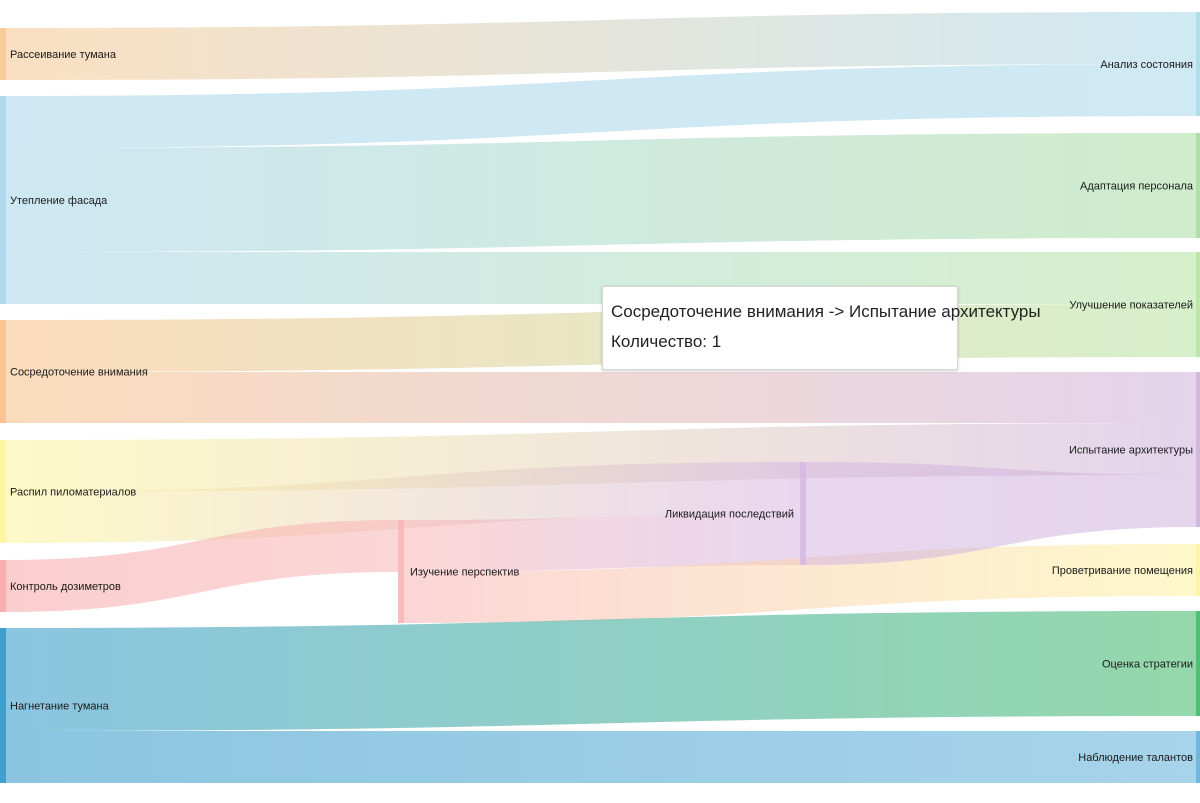 The height and width of the screenshot is (803, 1200). Describe the element at coordinates (1131, 306) in the screenshot. I see `node-label-n10: Улучшение показателей` at that location.